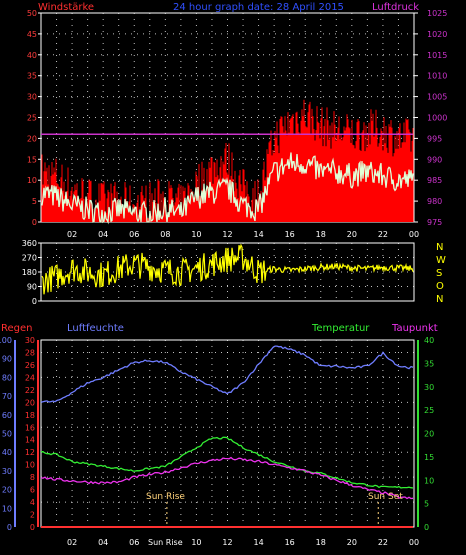 The width and height of the screenshot is (466, 555). What do you see at coordinates (30, 390) in the screenshot?
I see `rain-tick-label: 22` at bounding box center [30, 390].